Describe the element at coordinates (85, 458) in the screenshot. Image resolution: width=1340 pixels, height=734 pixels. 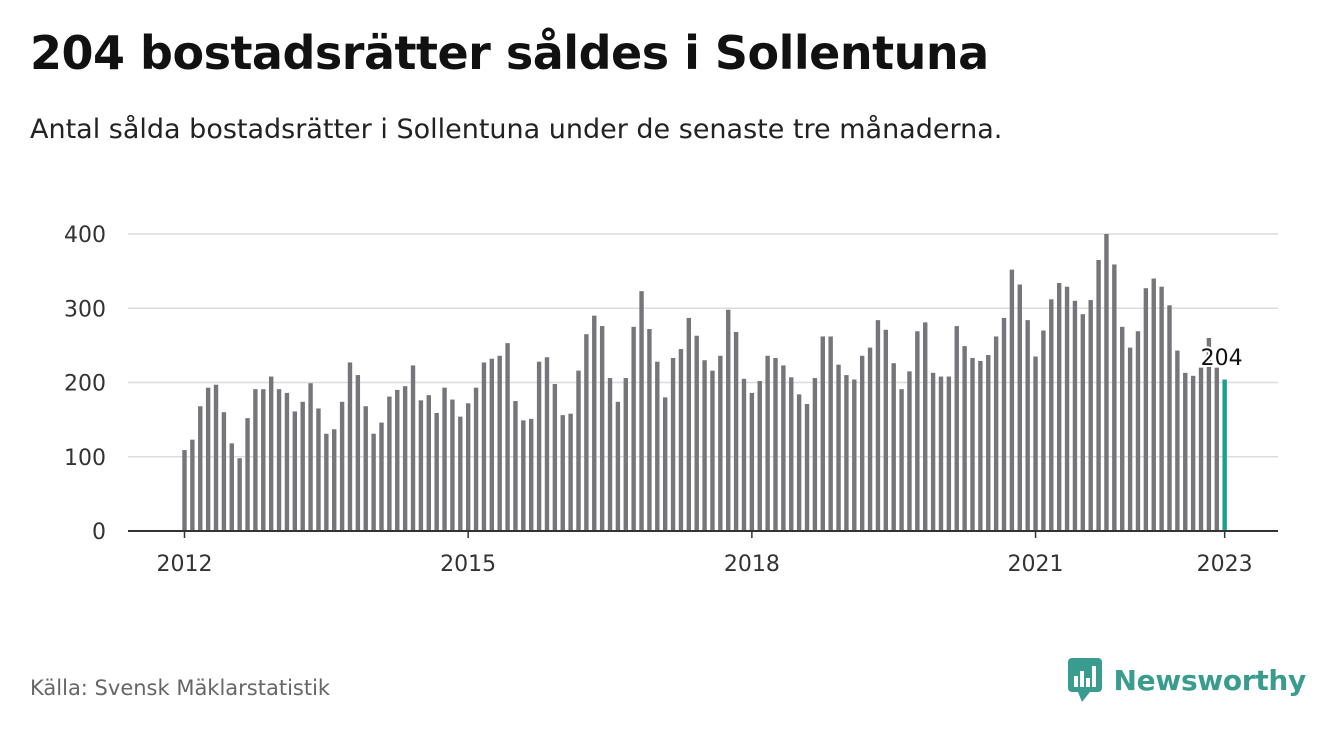
I see `y-tick-label: 100` at that location.